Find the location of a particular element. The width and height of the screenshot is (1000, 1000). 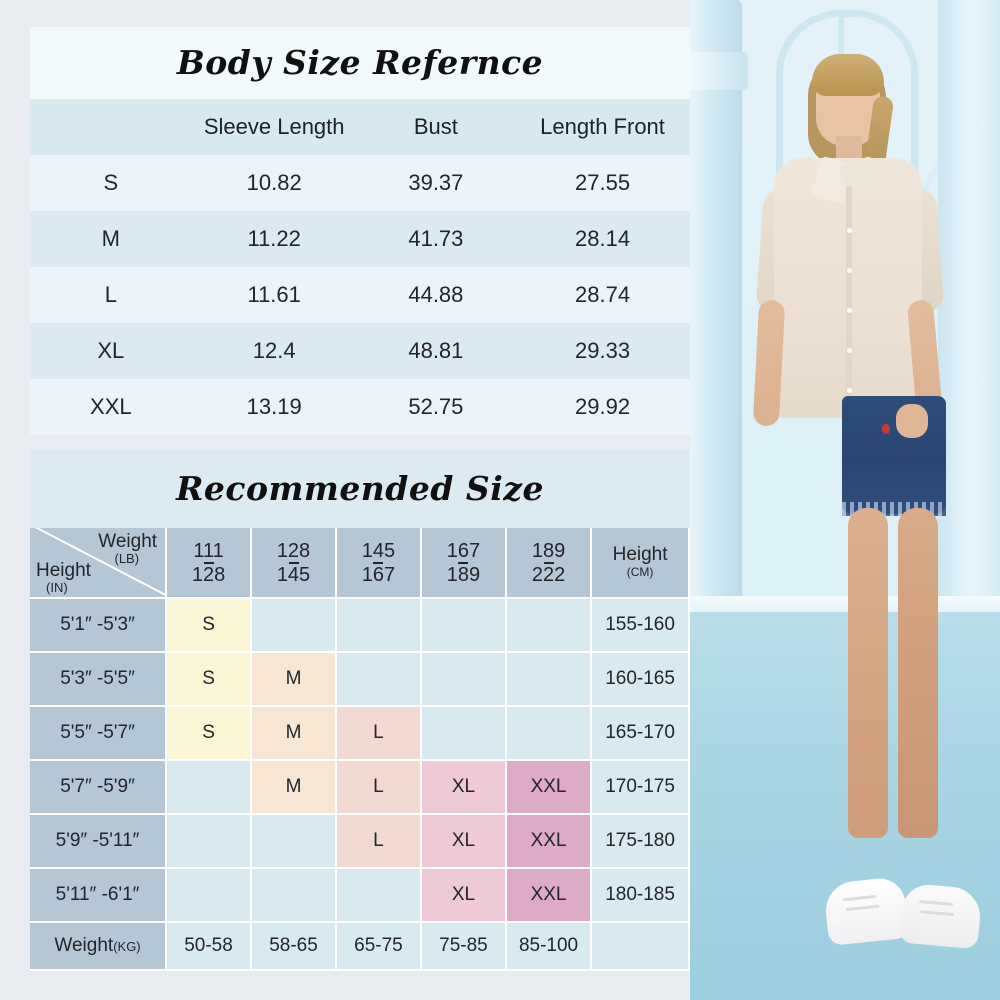

arch-window is located at coordinates (847, 128).